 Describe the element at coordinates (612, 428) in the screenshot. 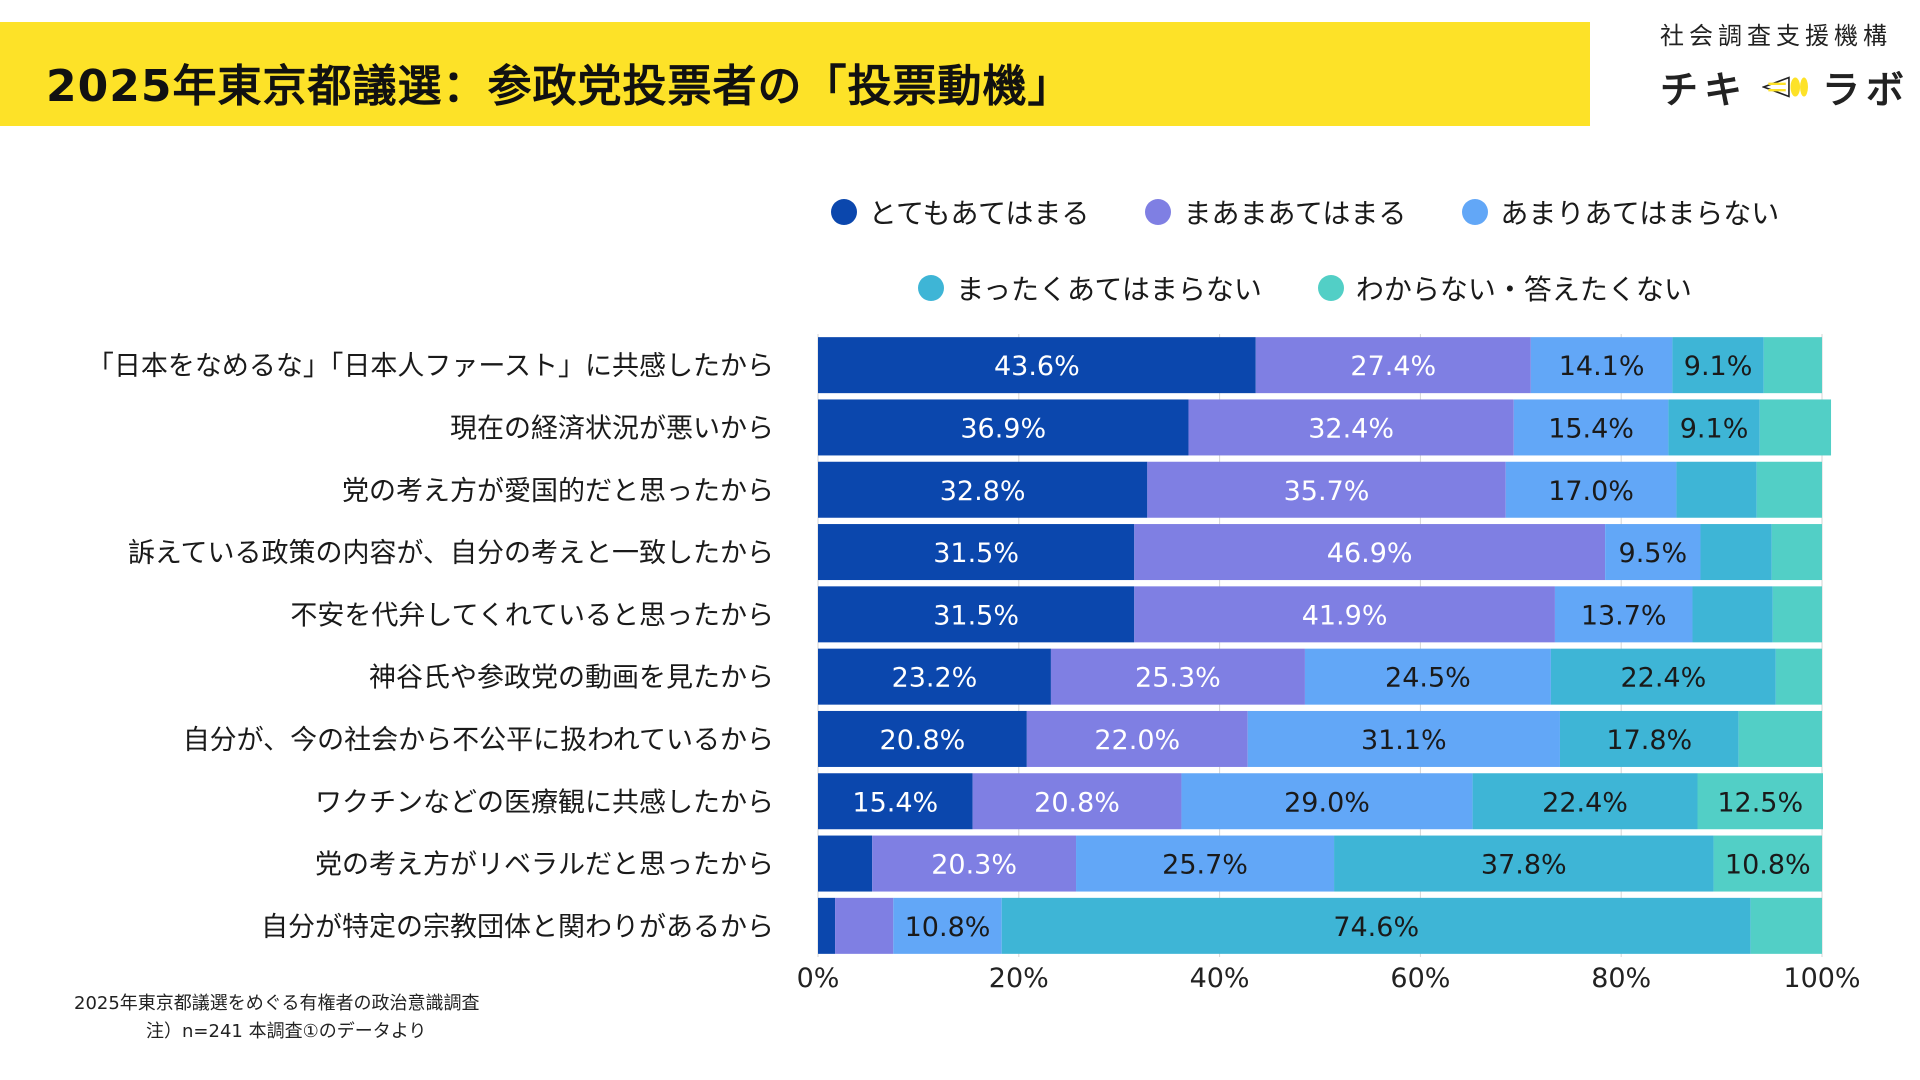

I see `category-label: 現在の経済状況が悪いから` at that location.